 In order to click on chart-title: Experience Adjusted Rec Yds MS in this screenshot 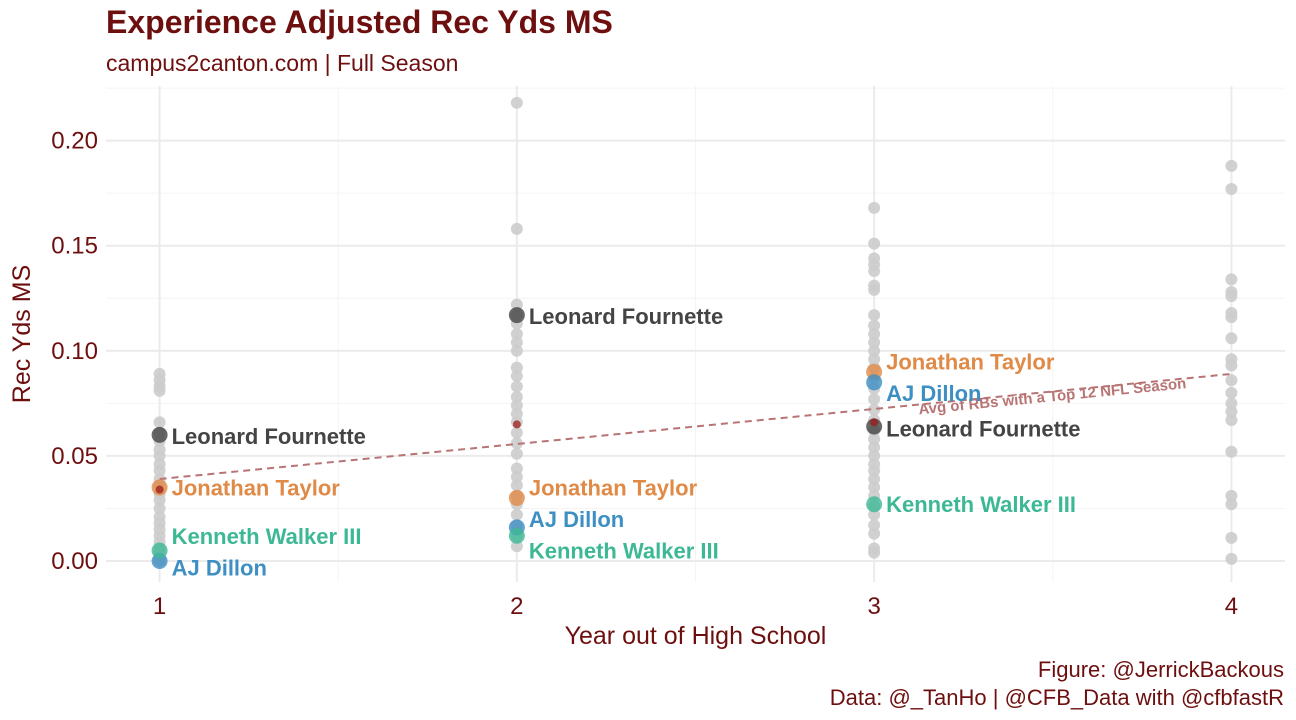, I will do `click(359, 22)`.